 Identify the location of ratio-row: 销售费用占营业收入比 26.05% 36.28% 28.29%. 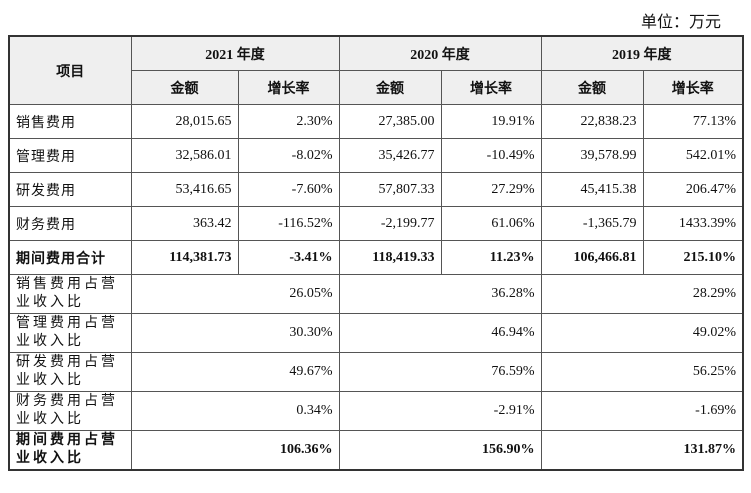
(376, 294).